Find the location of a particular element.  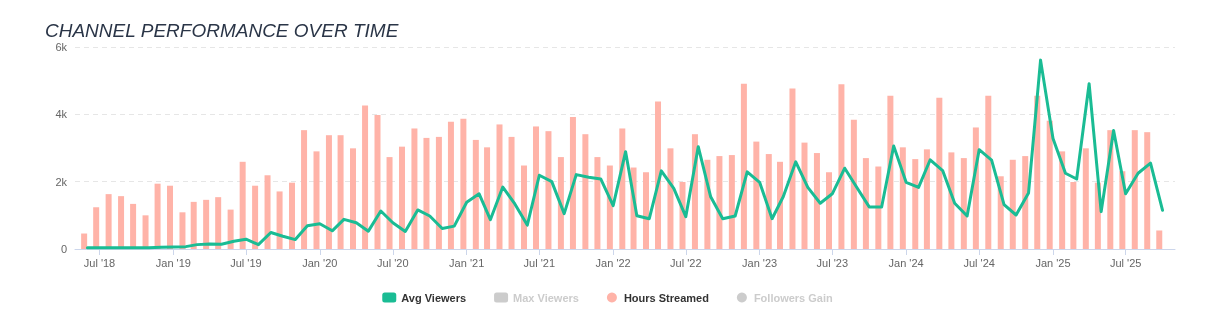

x-tick-label: Jan '22 is located at coordinates (613, 262).